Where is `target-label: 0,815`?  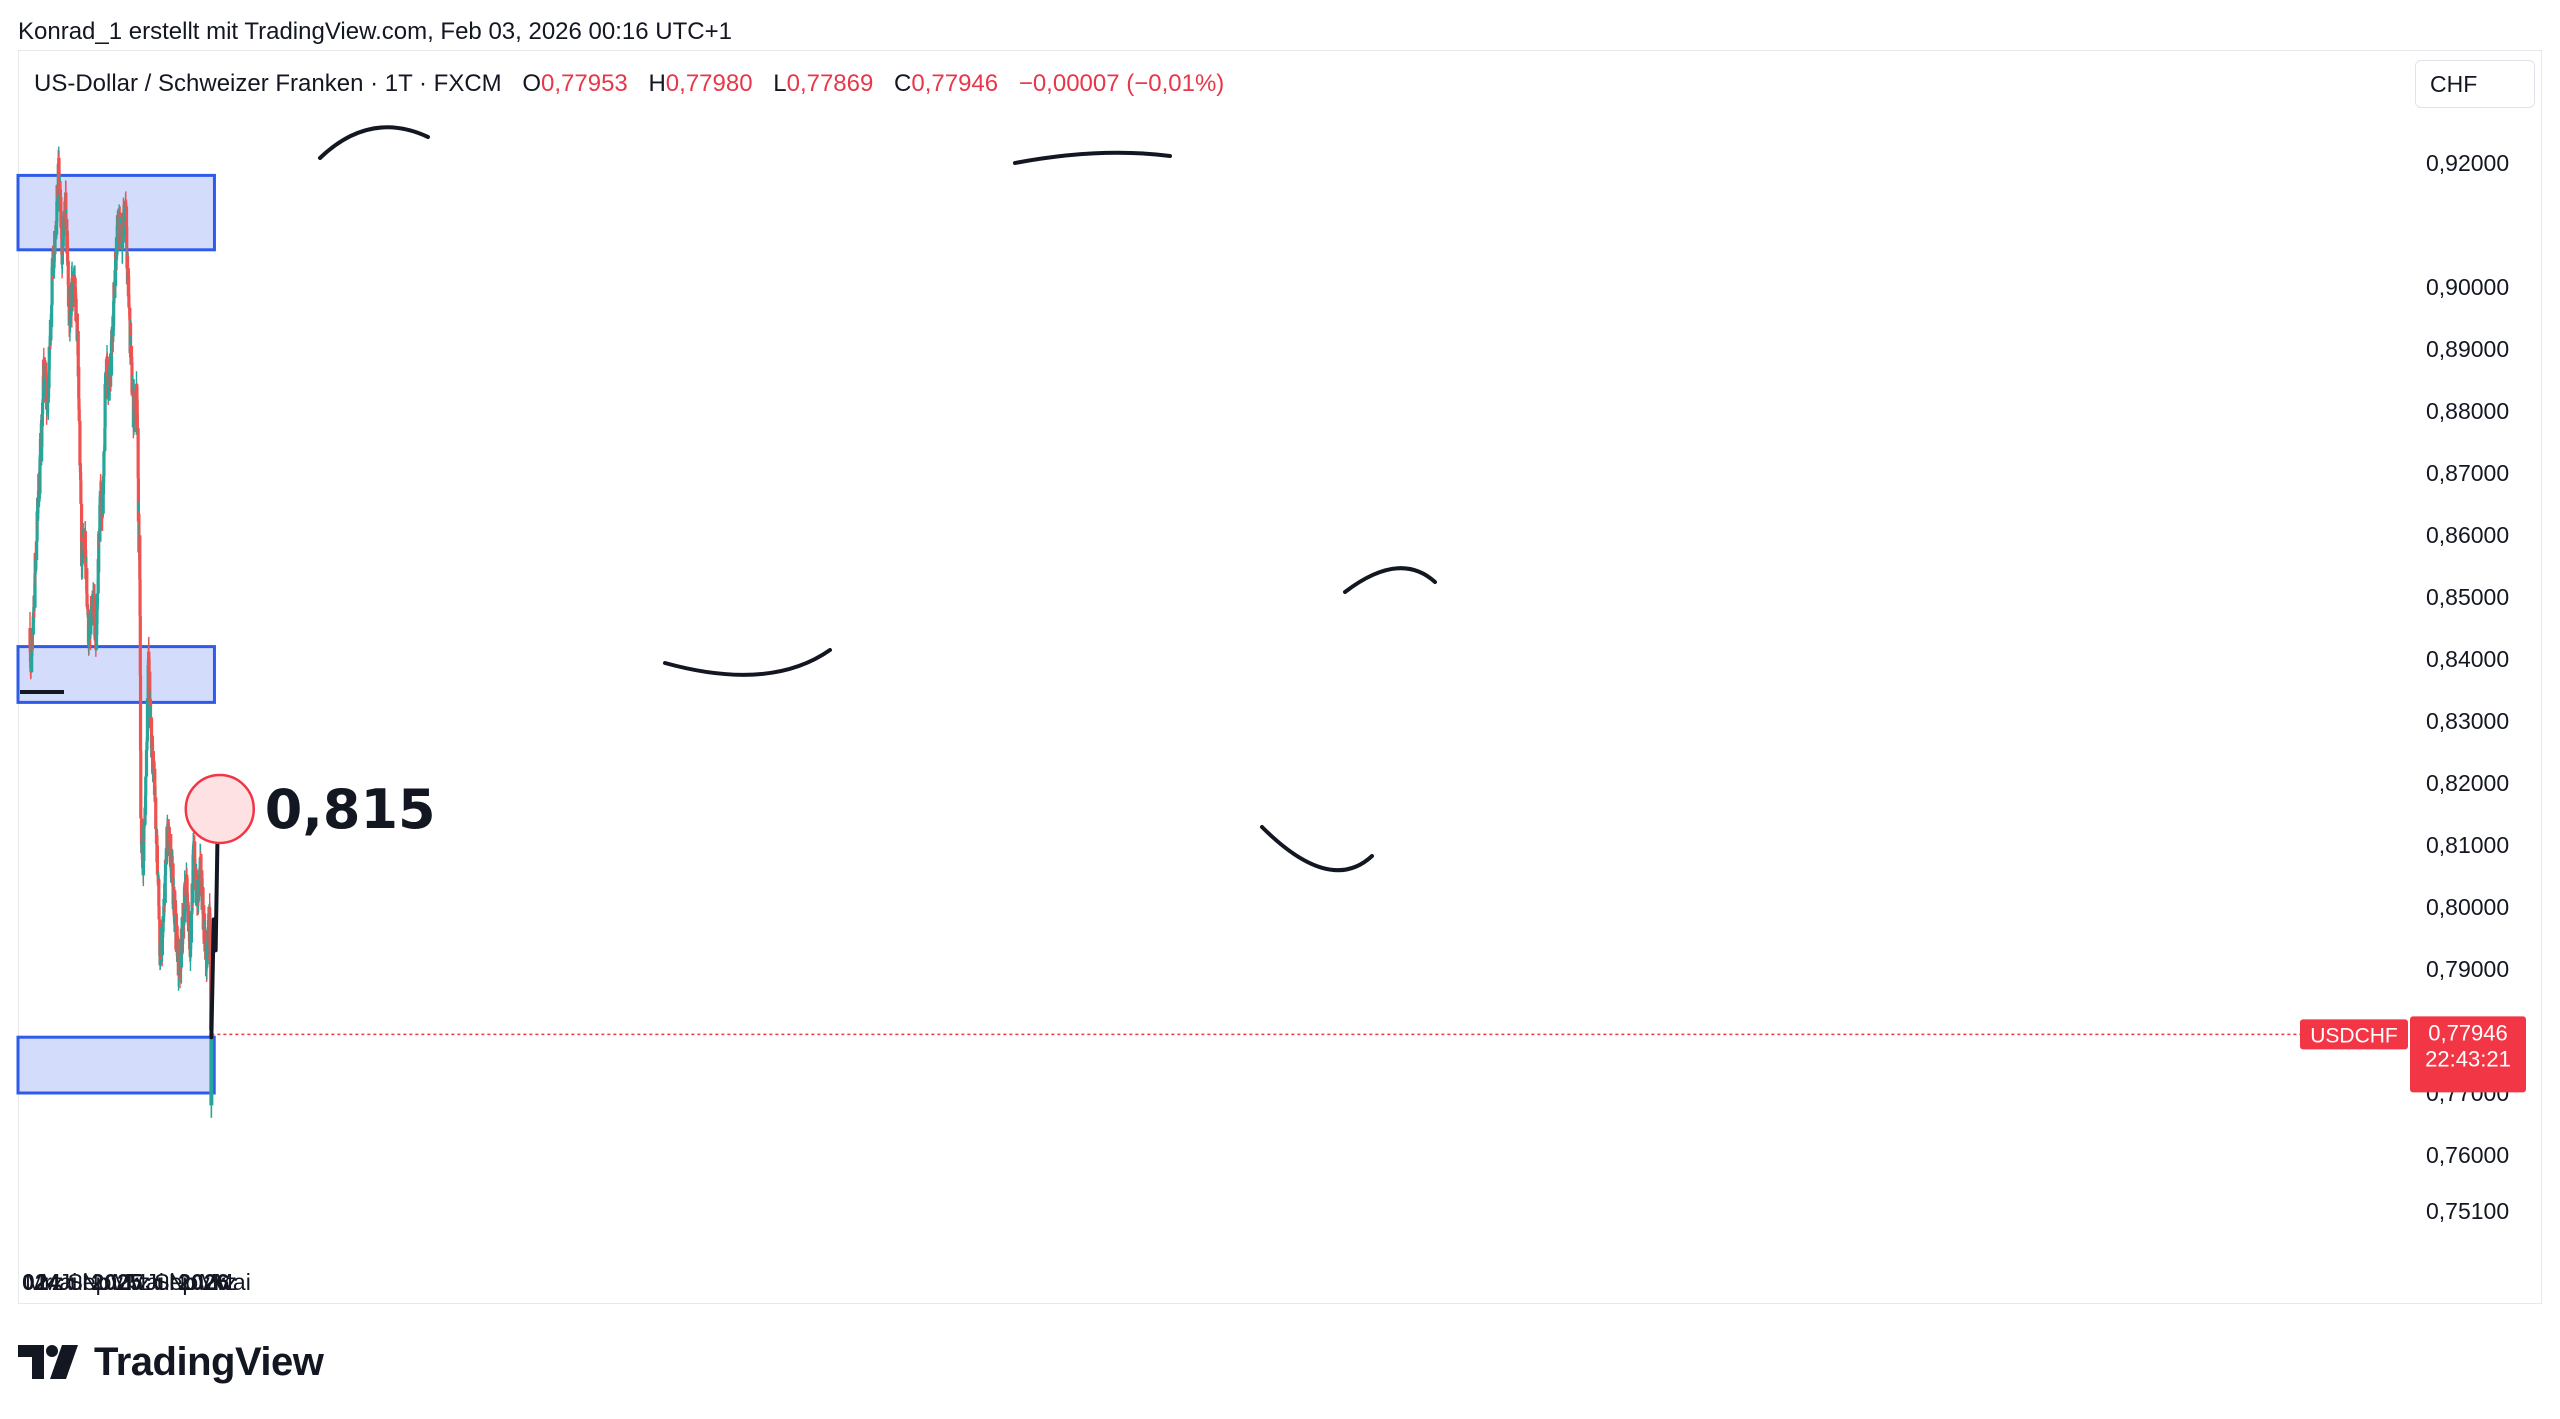 target-label: 0,815 is located at coordinates (350, 809).